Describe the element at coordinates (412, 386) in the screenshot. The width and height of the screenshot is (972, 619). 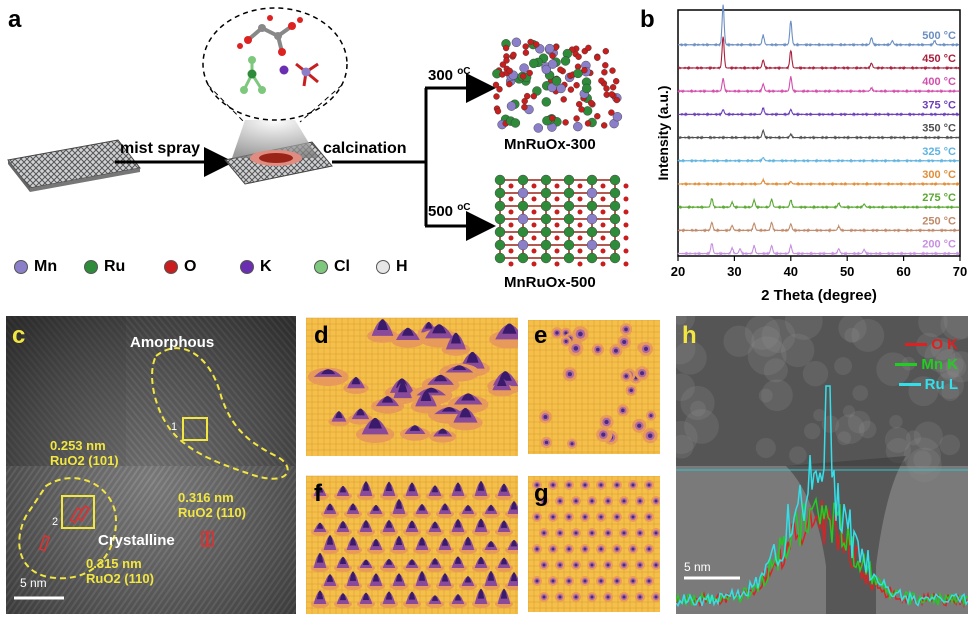
I see `surface-plot-d` at that location.